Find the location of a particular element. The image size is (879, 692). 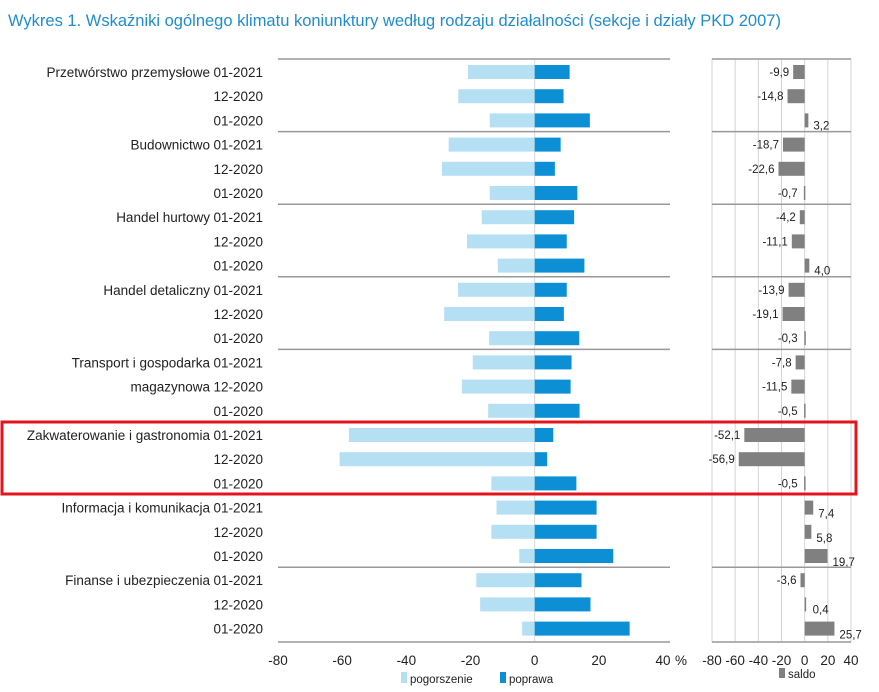

saldo-label: -7,8 is located at coordinates (782, 363).